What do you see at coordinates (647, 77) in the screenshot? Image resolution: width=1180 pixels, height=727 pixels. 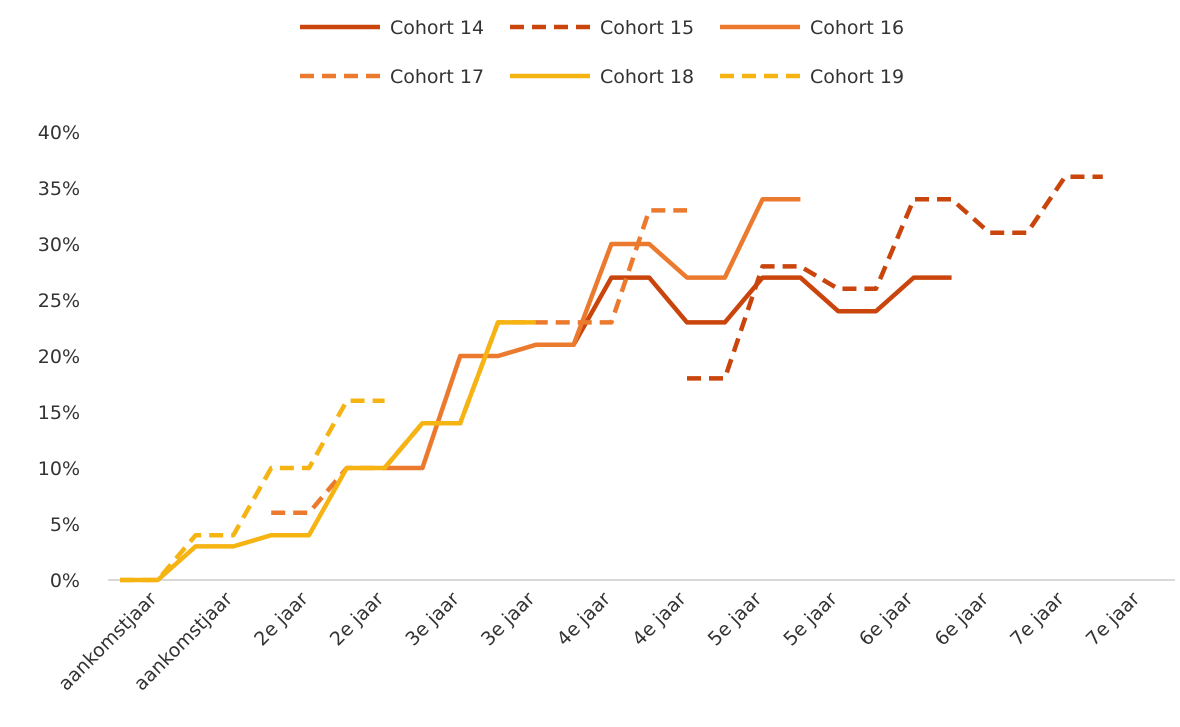 I see `legend-label: Cohort 18` at bounding box center [647, 77].